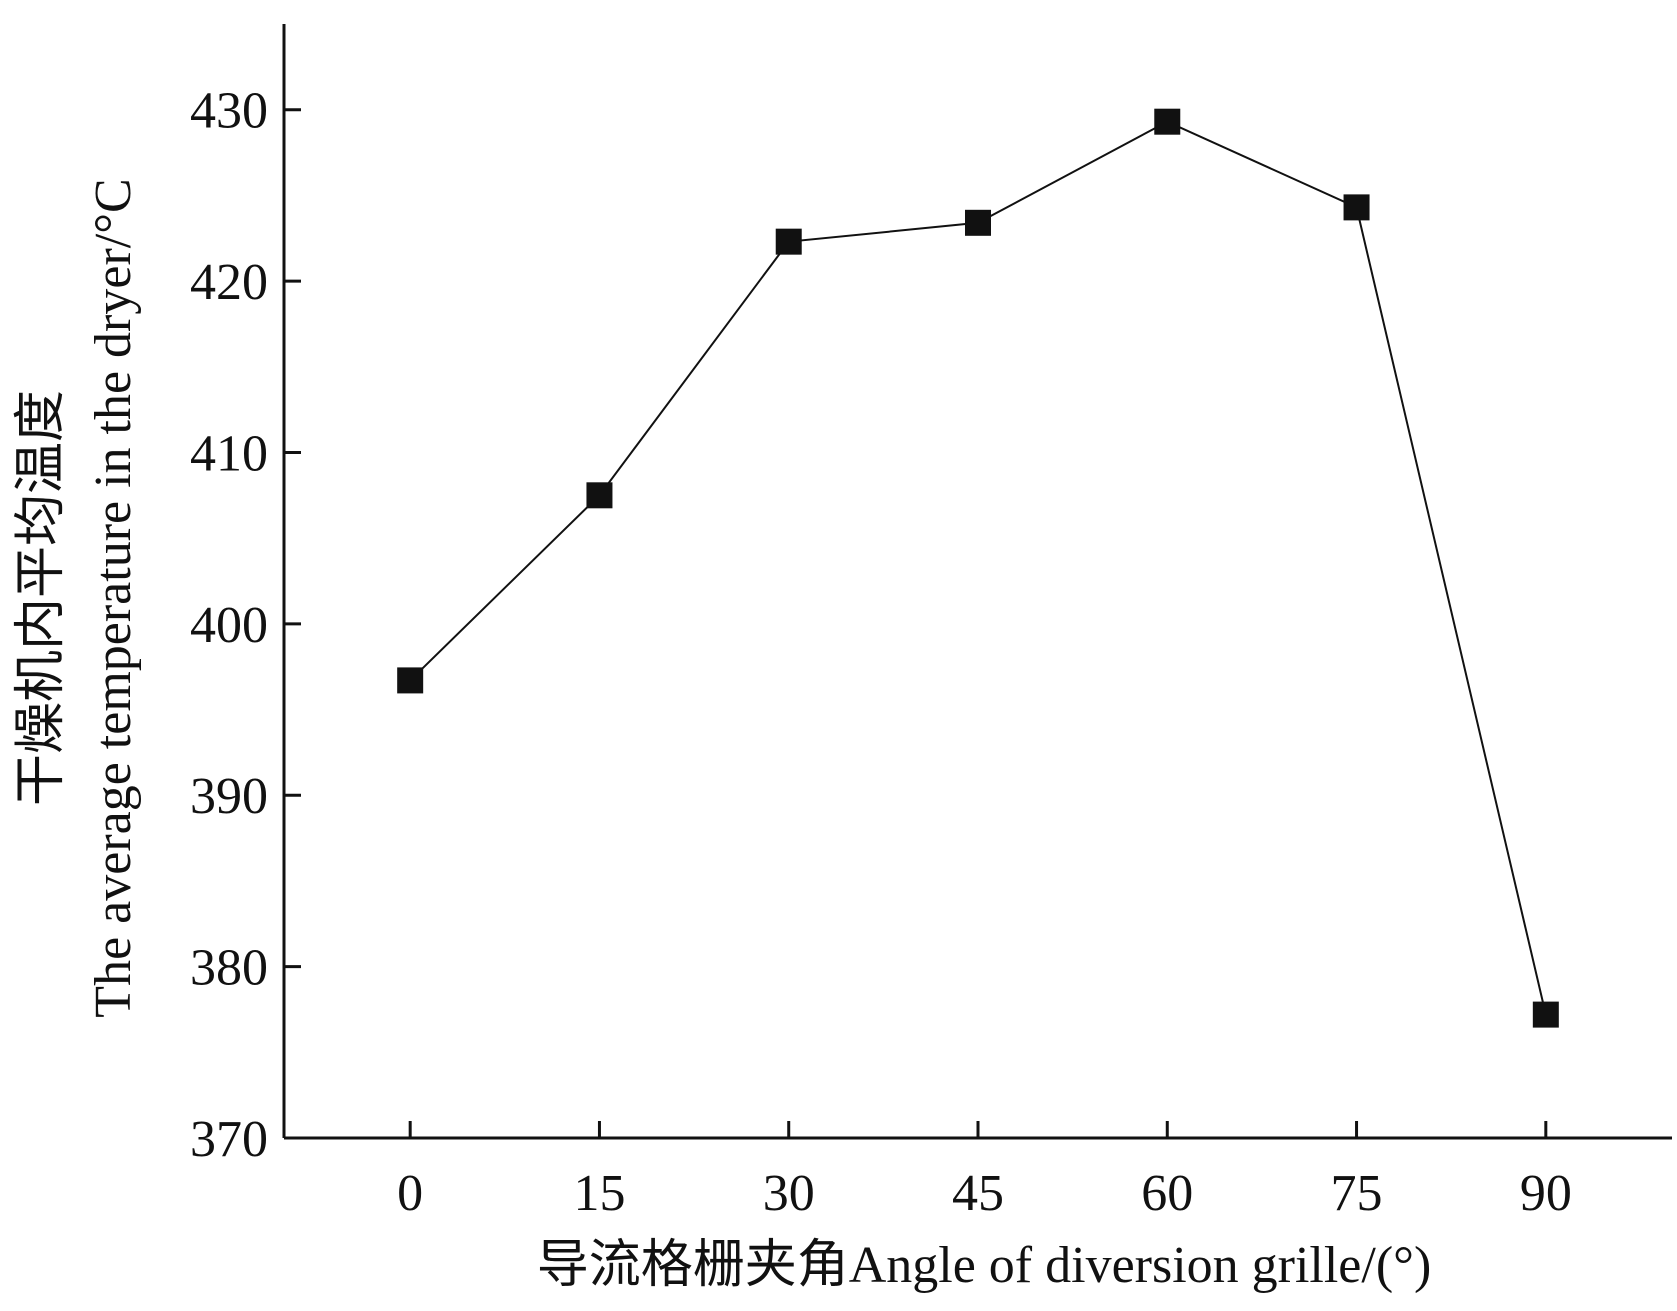 The image size is (1677, 1311). Describe the element at coordinates (113, 597) in the screenshot. I see `y-axis-title-english: The average temperature in the dryer/°C` at that location.